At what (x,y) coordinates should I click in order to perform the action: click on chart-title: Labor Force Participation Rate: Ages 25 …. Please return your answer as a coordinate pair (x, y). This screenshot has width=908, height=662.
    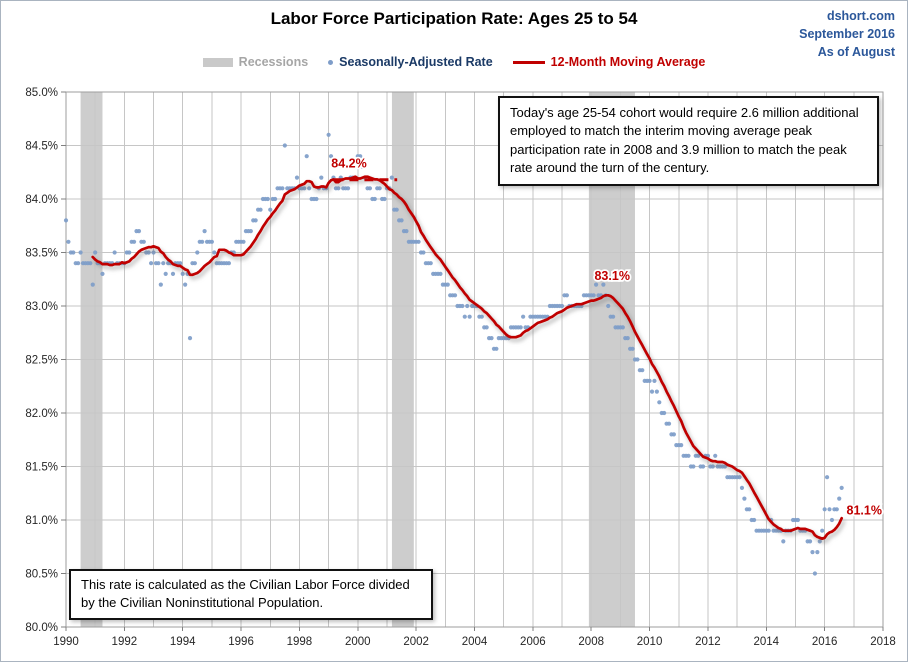
    Looking at the image, I should click on (454, 18).